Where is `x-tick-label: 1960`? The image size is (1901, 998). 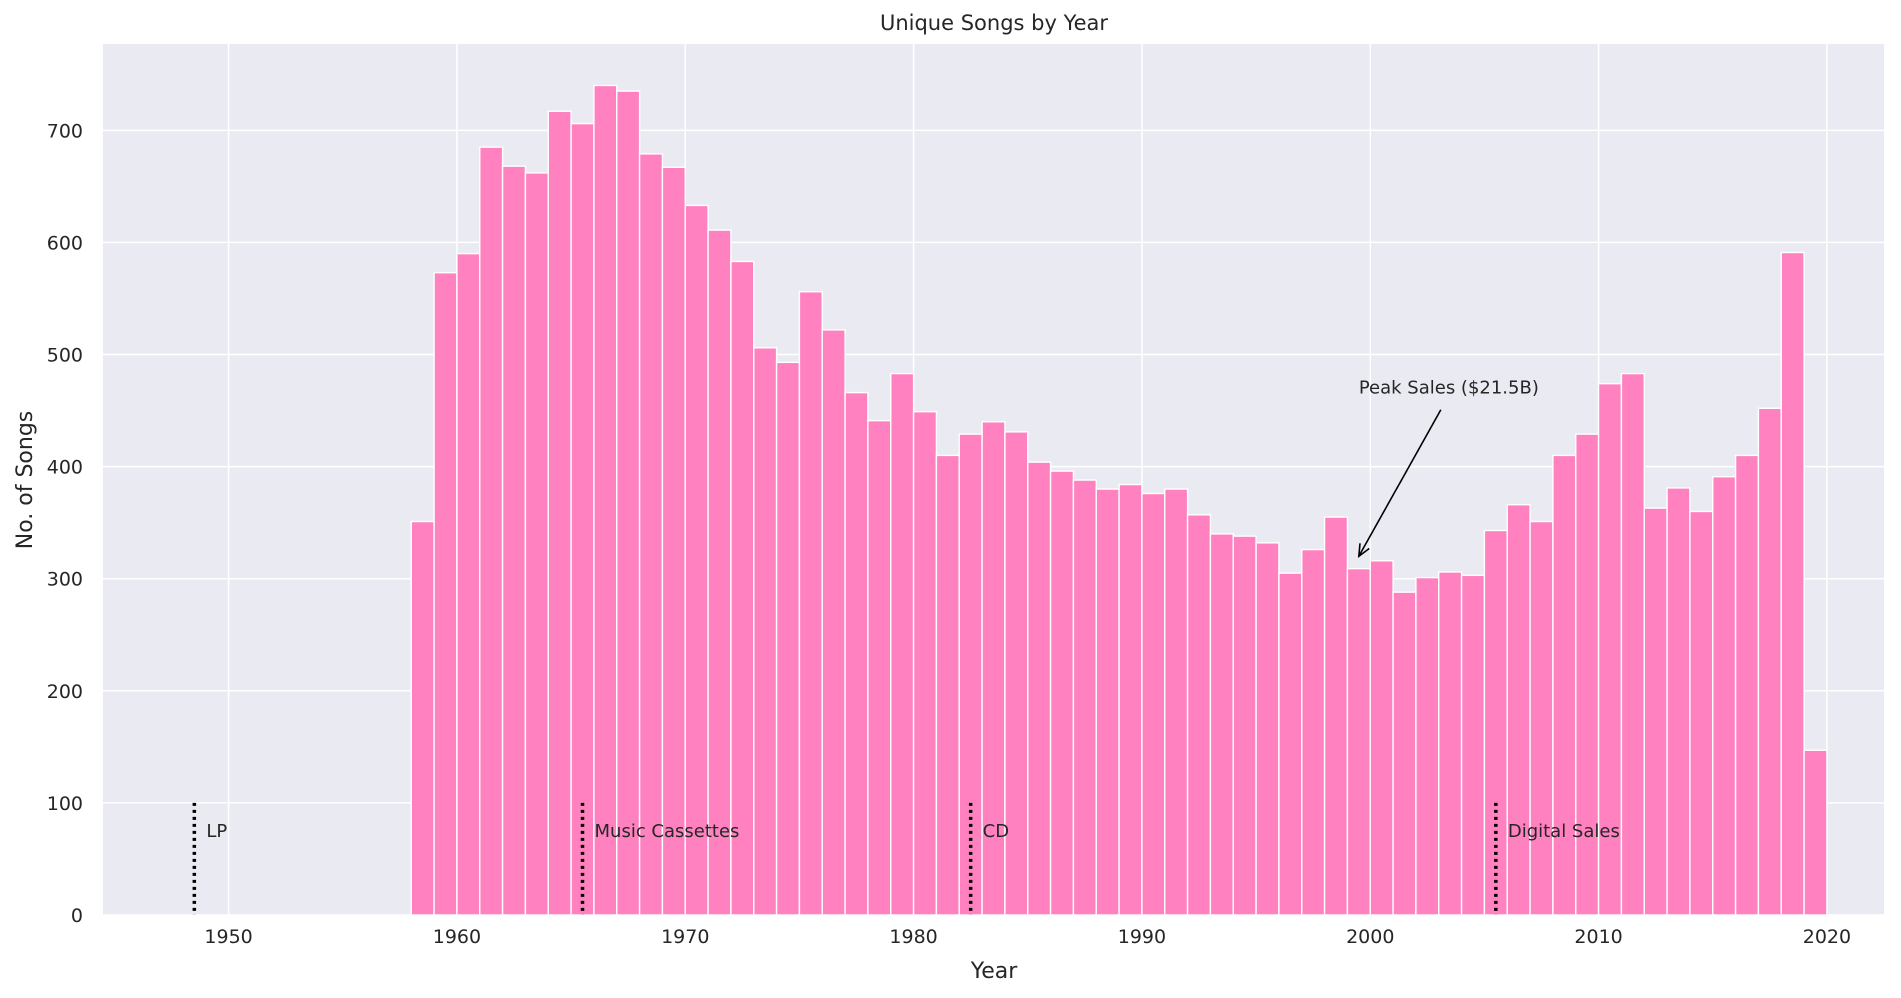 x-tick-label: 1960 is located at coordinates (457, 937).